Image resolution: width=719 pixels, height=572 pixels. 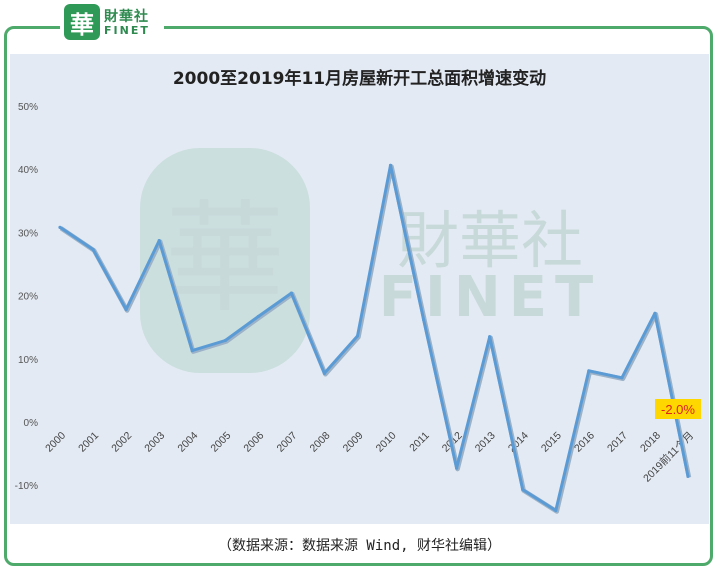 What do you see at coordinates (485, 442) in the screenshot?
I see `x-tick-label: 2013` at bounding box center [485, 442].